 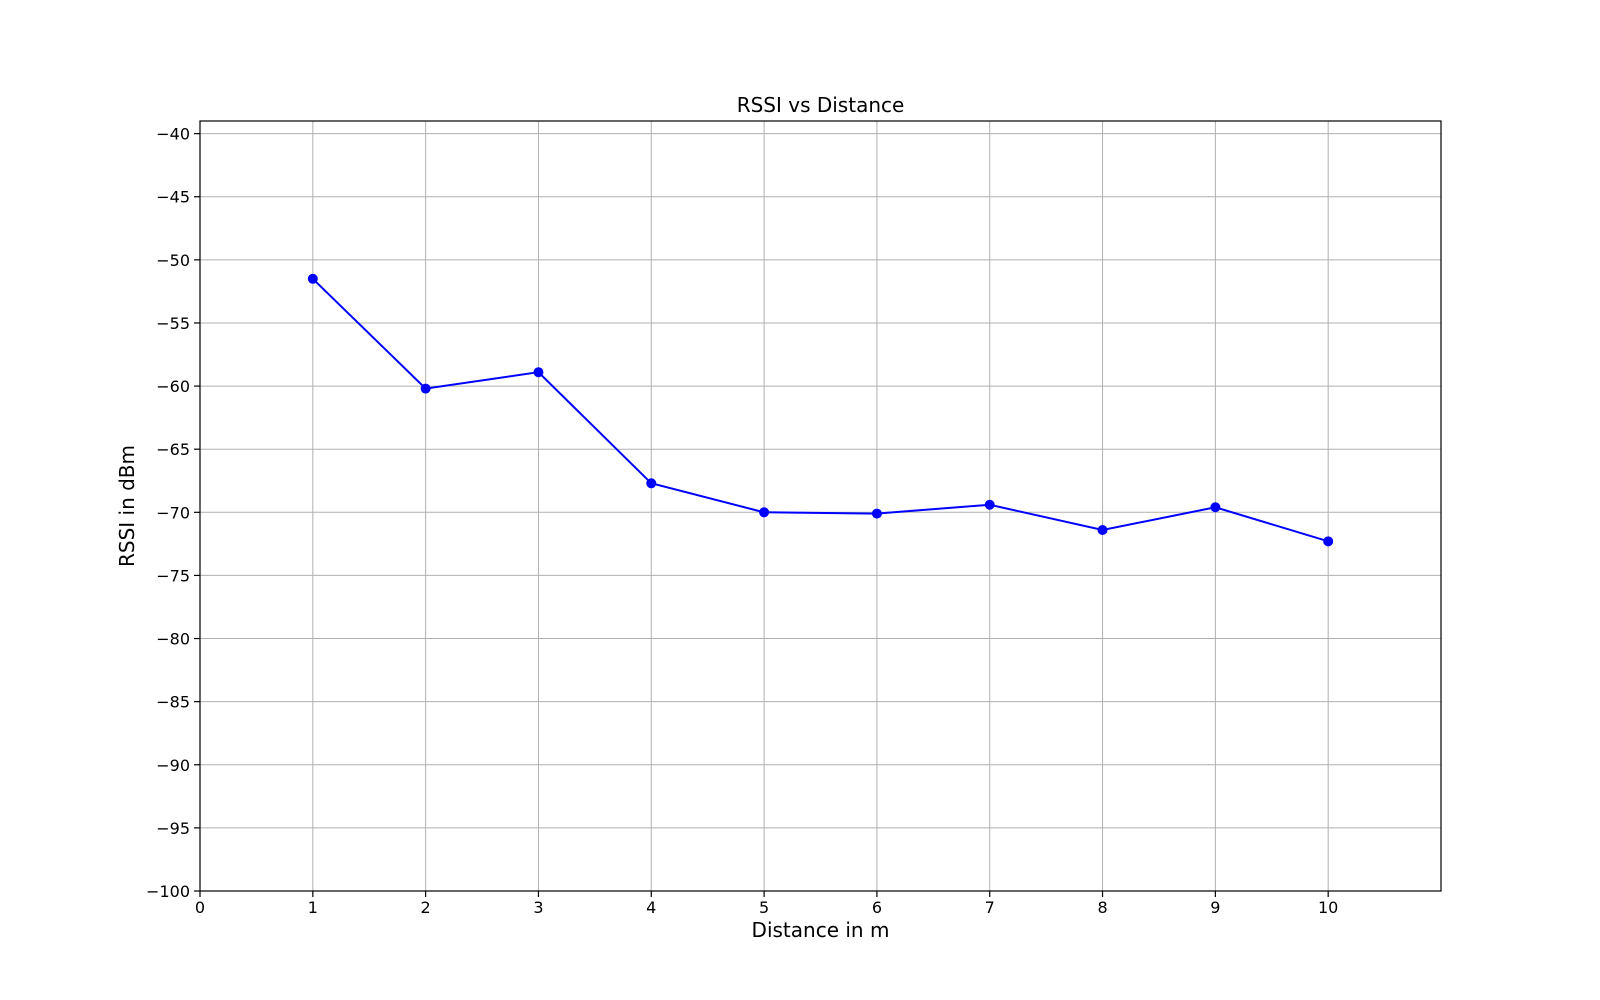 What do you see at coordinates (426, 907) in the screenshot?
I see `x-tick-label: 2` at bounding box center [426, 907].